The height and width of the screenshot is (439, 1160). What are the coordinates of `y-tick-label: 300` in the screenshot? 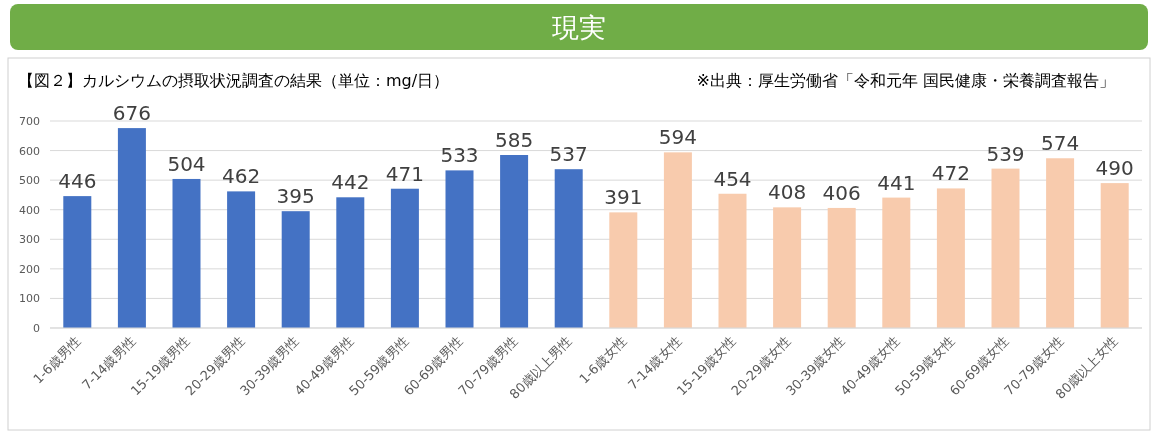 It's located at (29, 240).